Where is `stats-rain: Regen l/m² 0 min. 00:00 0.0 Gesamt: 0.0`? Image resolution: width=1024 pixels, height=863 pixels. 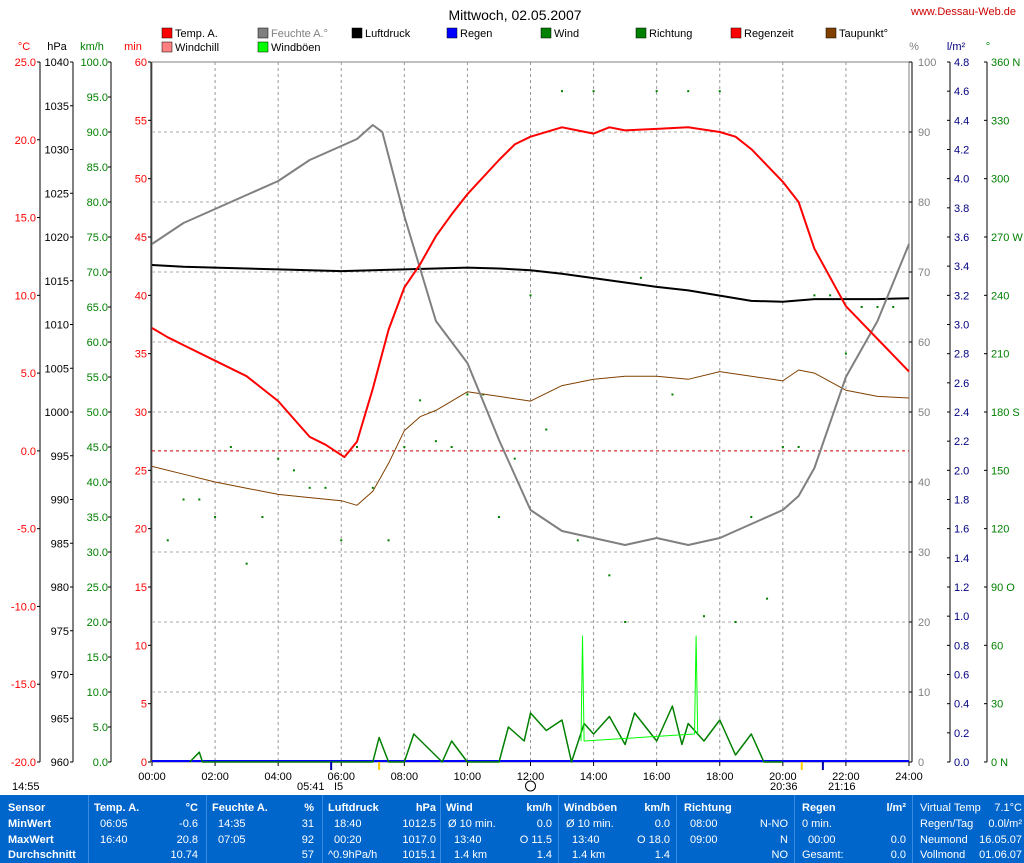 stats-rain: Regen l/m² 0 min. 00:00 0.0 Gesamt: 0.0 is located at coordinates (854, 831).